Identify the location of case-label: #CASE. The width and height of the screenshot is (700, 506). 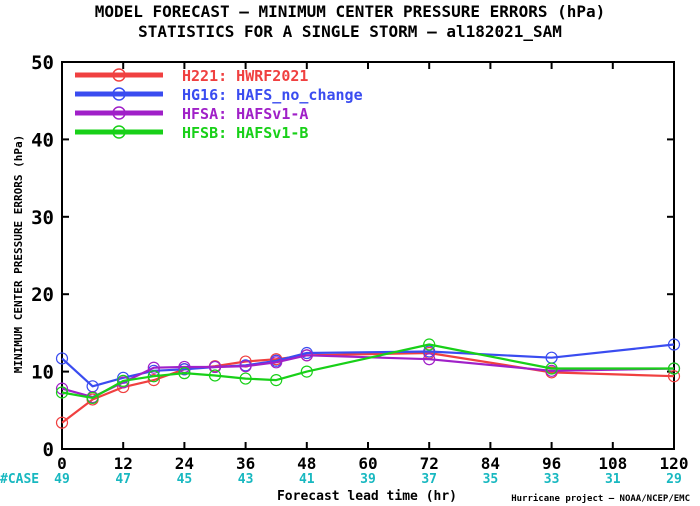
(19, 479).